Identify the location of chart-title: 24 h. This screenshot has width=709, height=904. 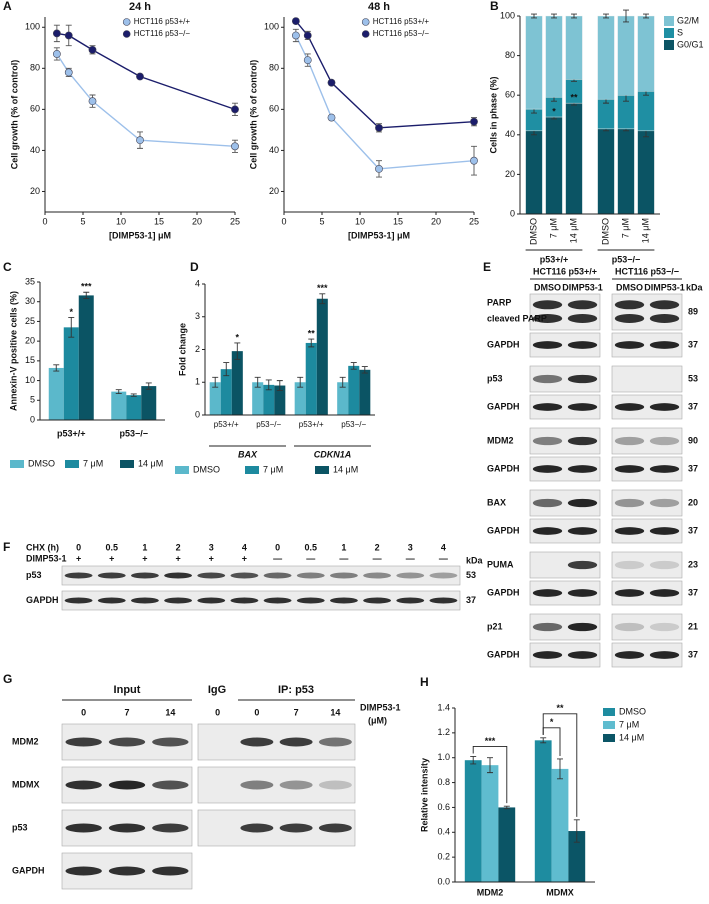
(140, 7).